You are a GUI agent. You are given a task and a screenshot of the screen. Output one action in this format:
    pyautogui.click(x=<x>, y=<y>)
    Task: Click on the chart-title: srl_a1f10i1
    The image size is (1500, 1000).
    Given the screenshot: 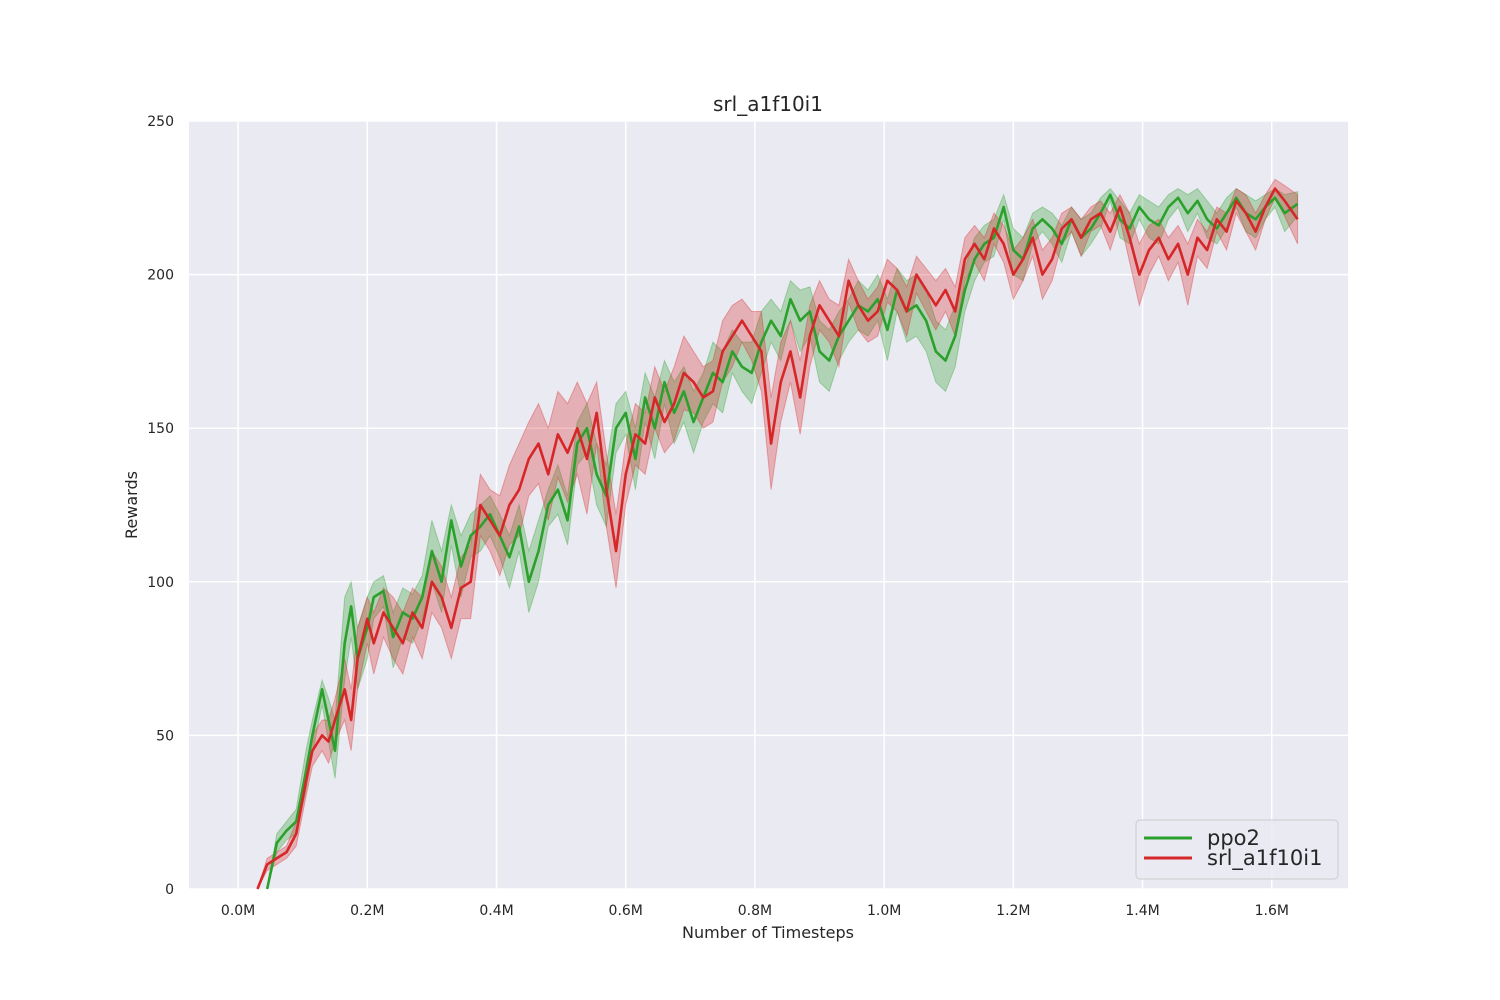 What is the action you would take?
    pyautogui.click(x=768, y=104)
    